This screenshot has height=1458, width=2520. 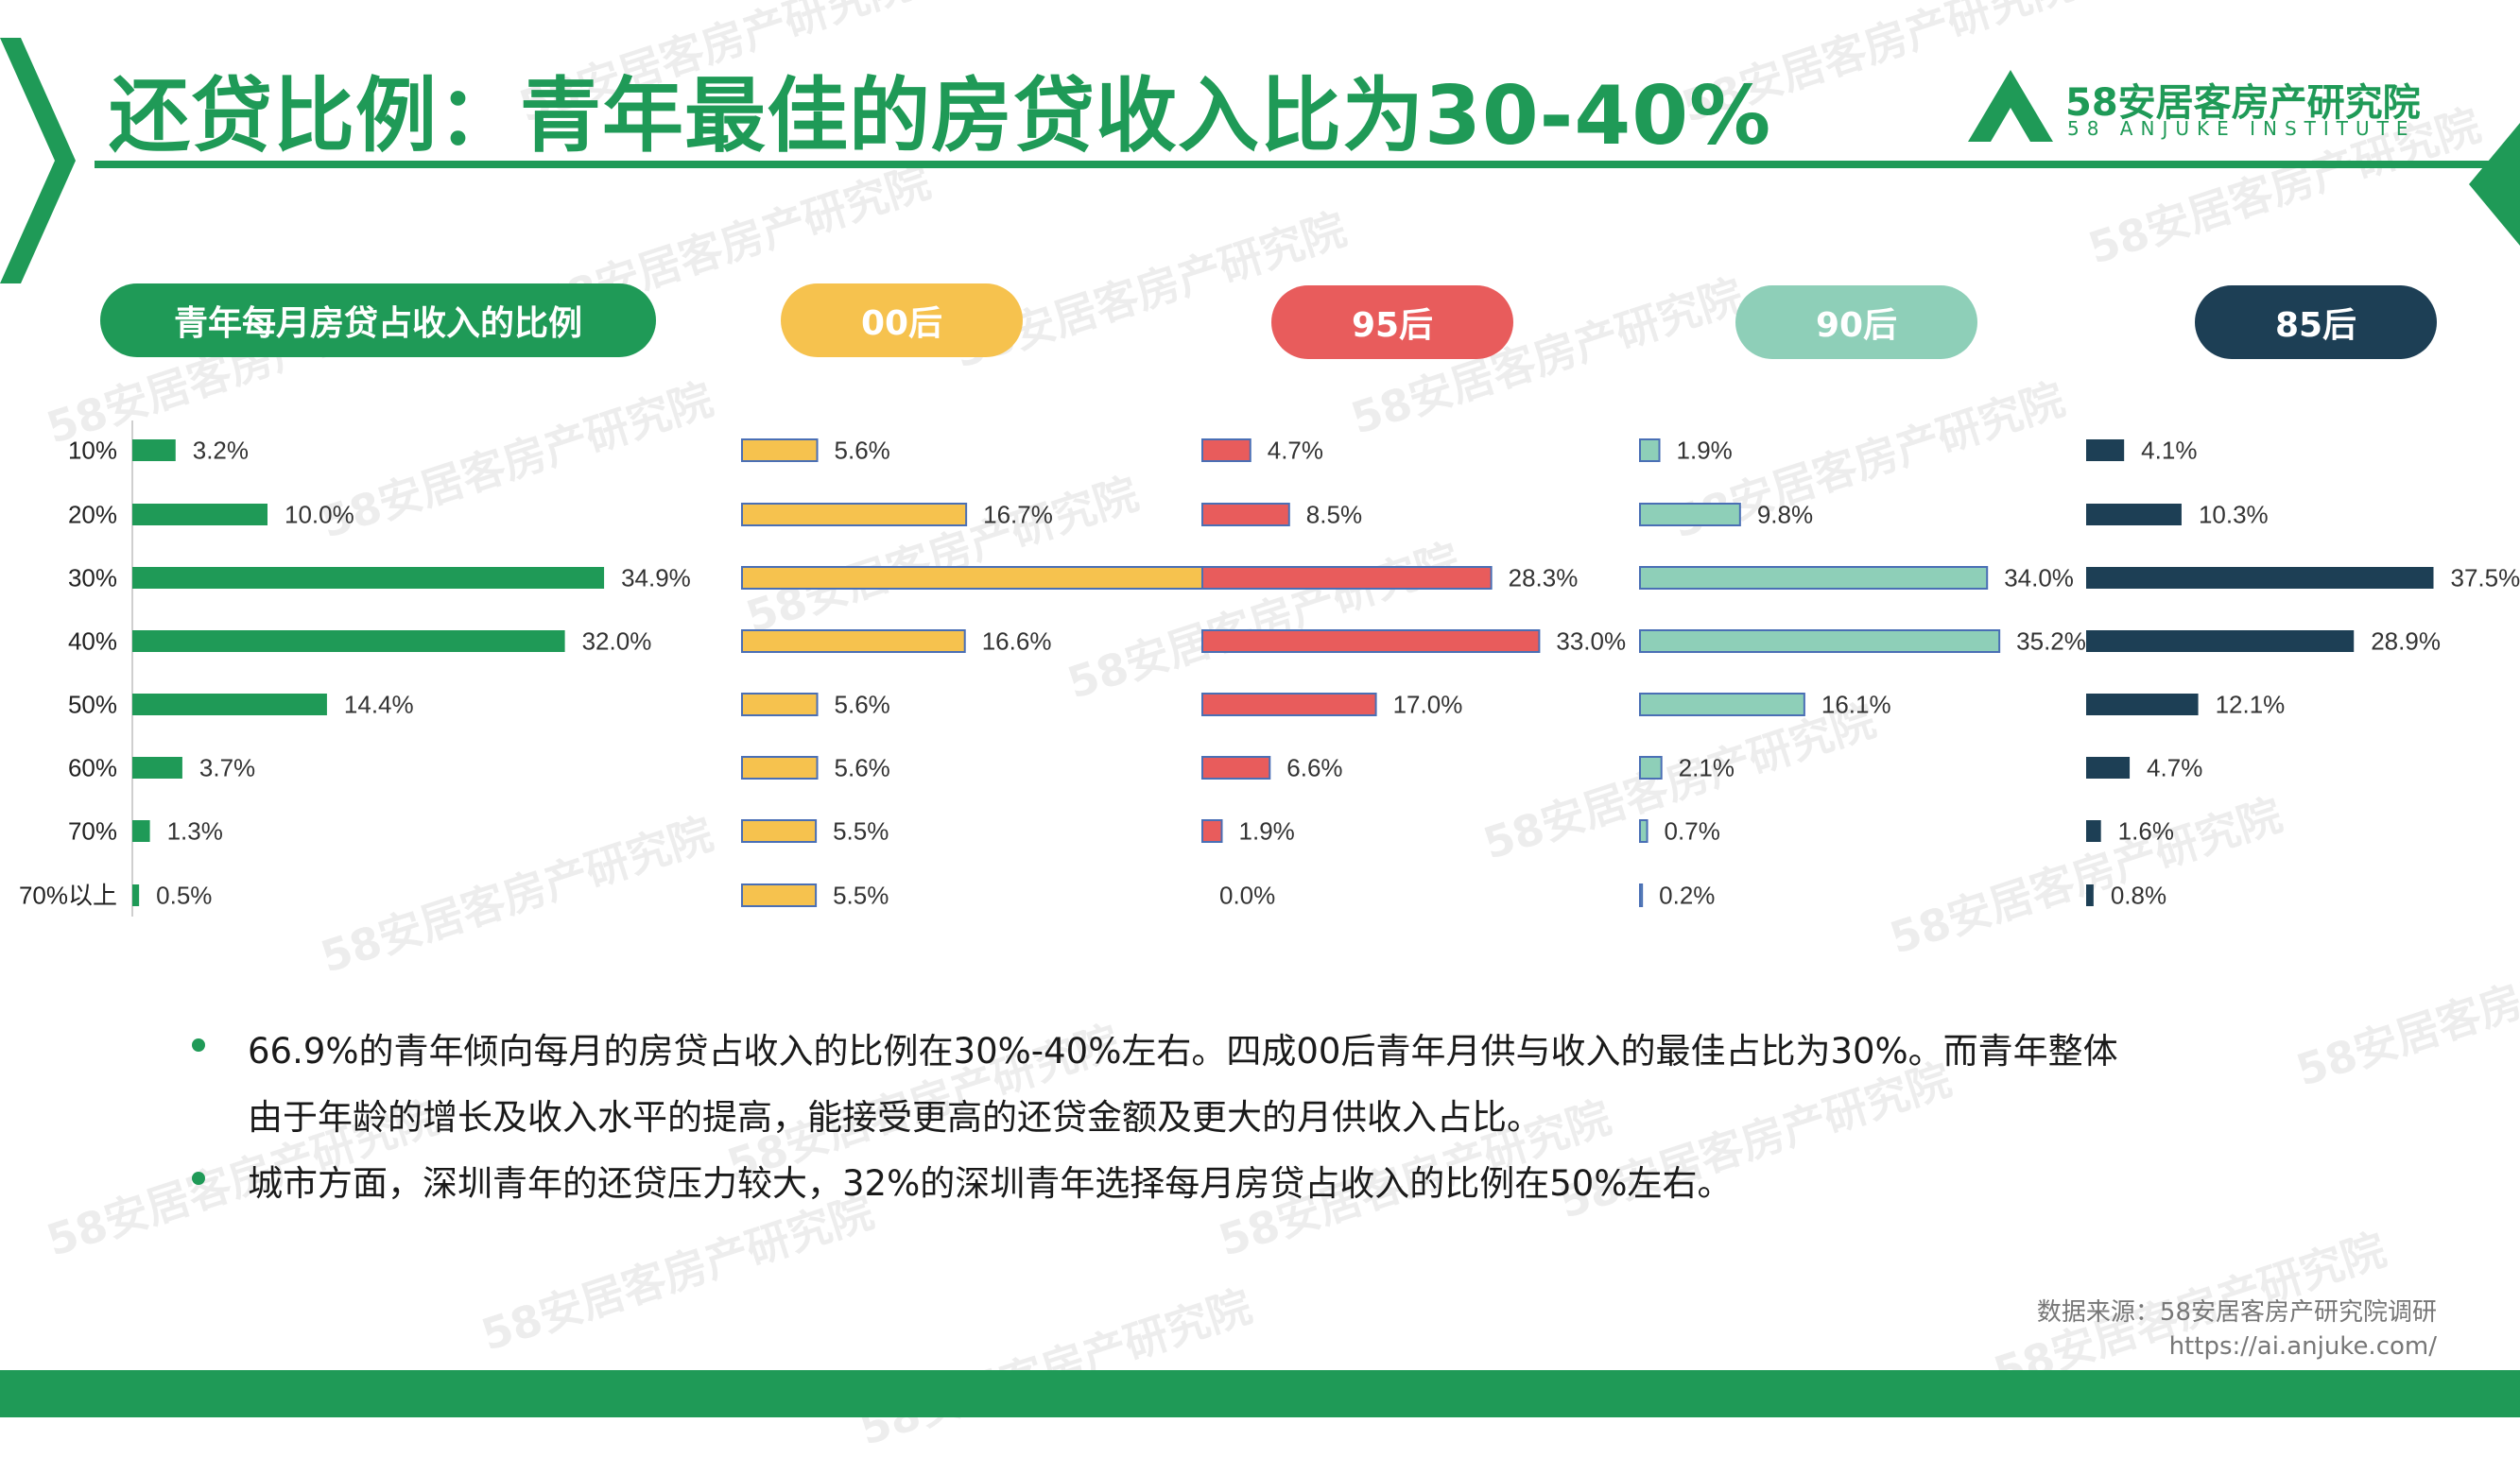 What do you see at coordinates (2237, 1310) in the screenshot?
I see `source-label: 数据来源：58安居客房产研究院调研` at bounding box center [2237, 1310].